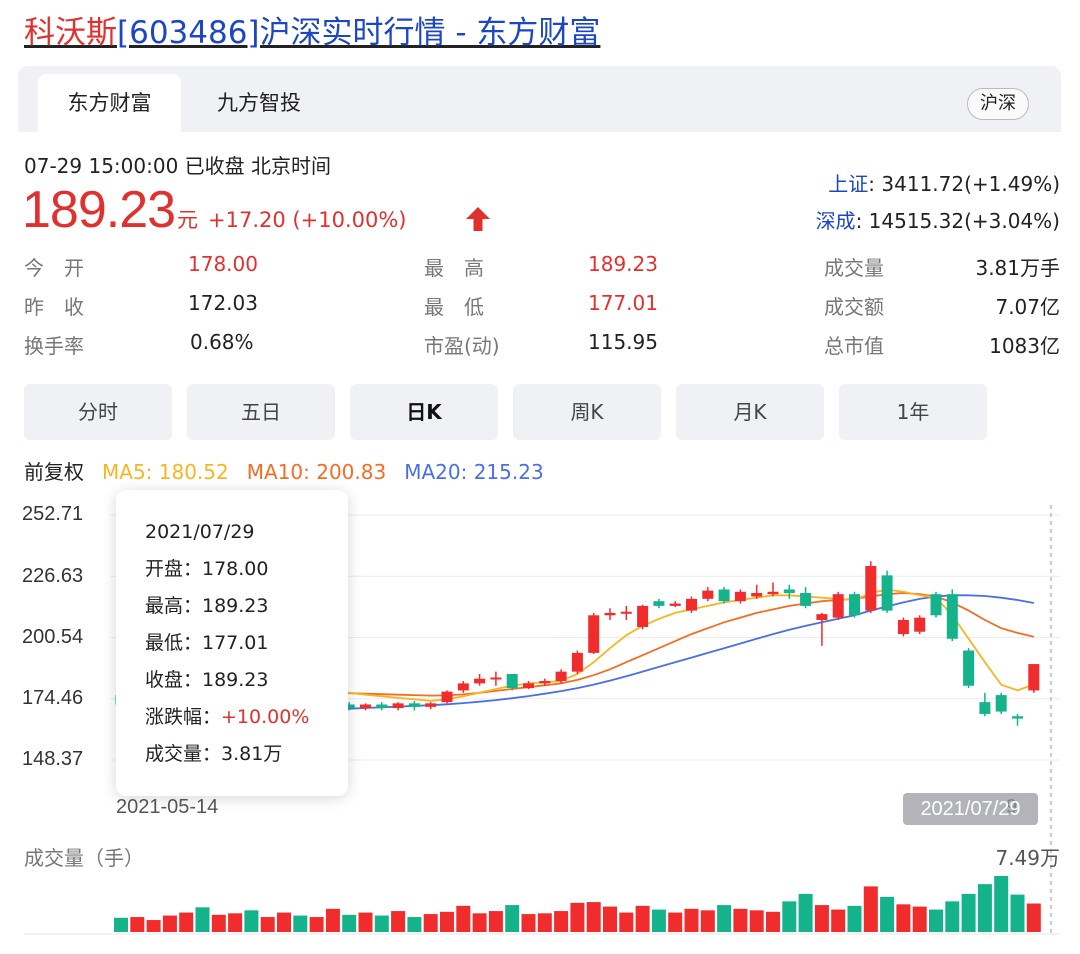  I want to click on index-shenzhen: 深成: 14515.32(+3.04%), so click(937, 221).